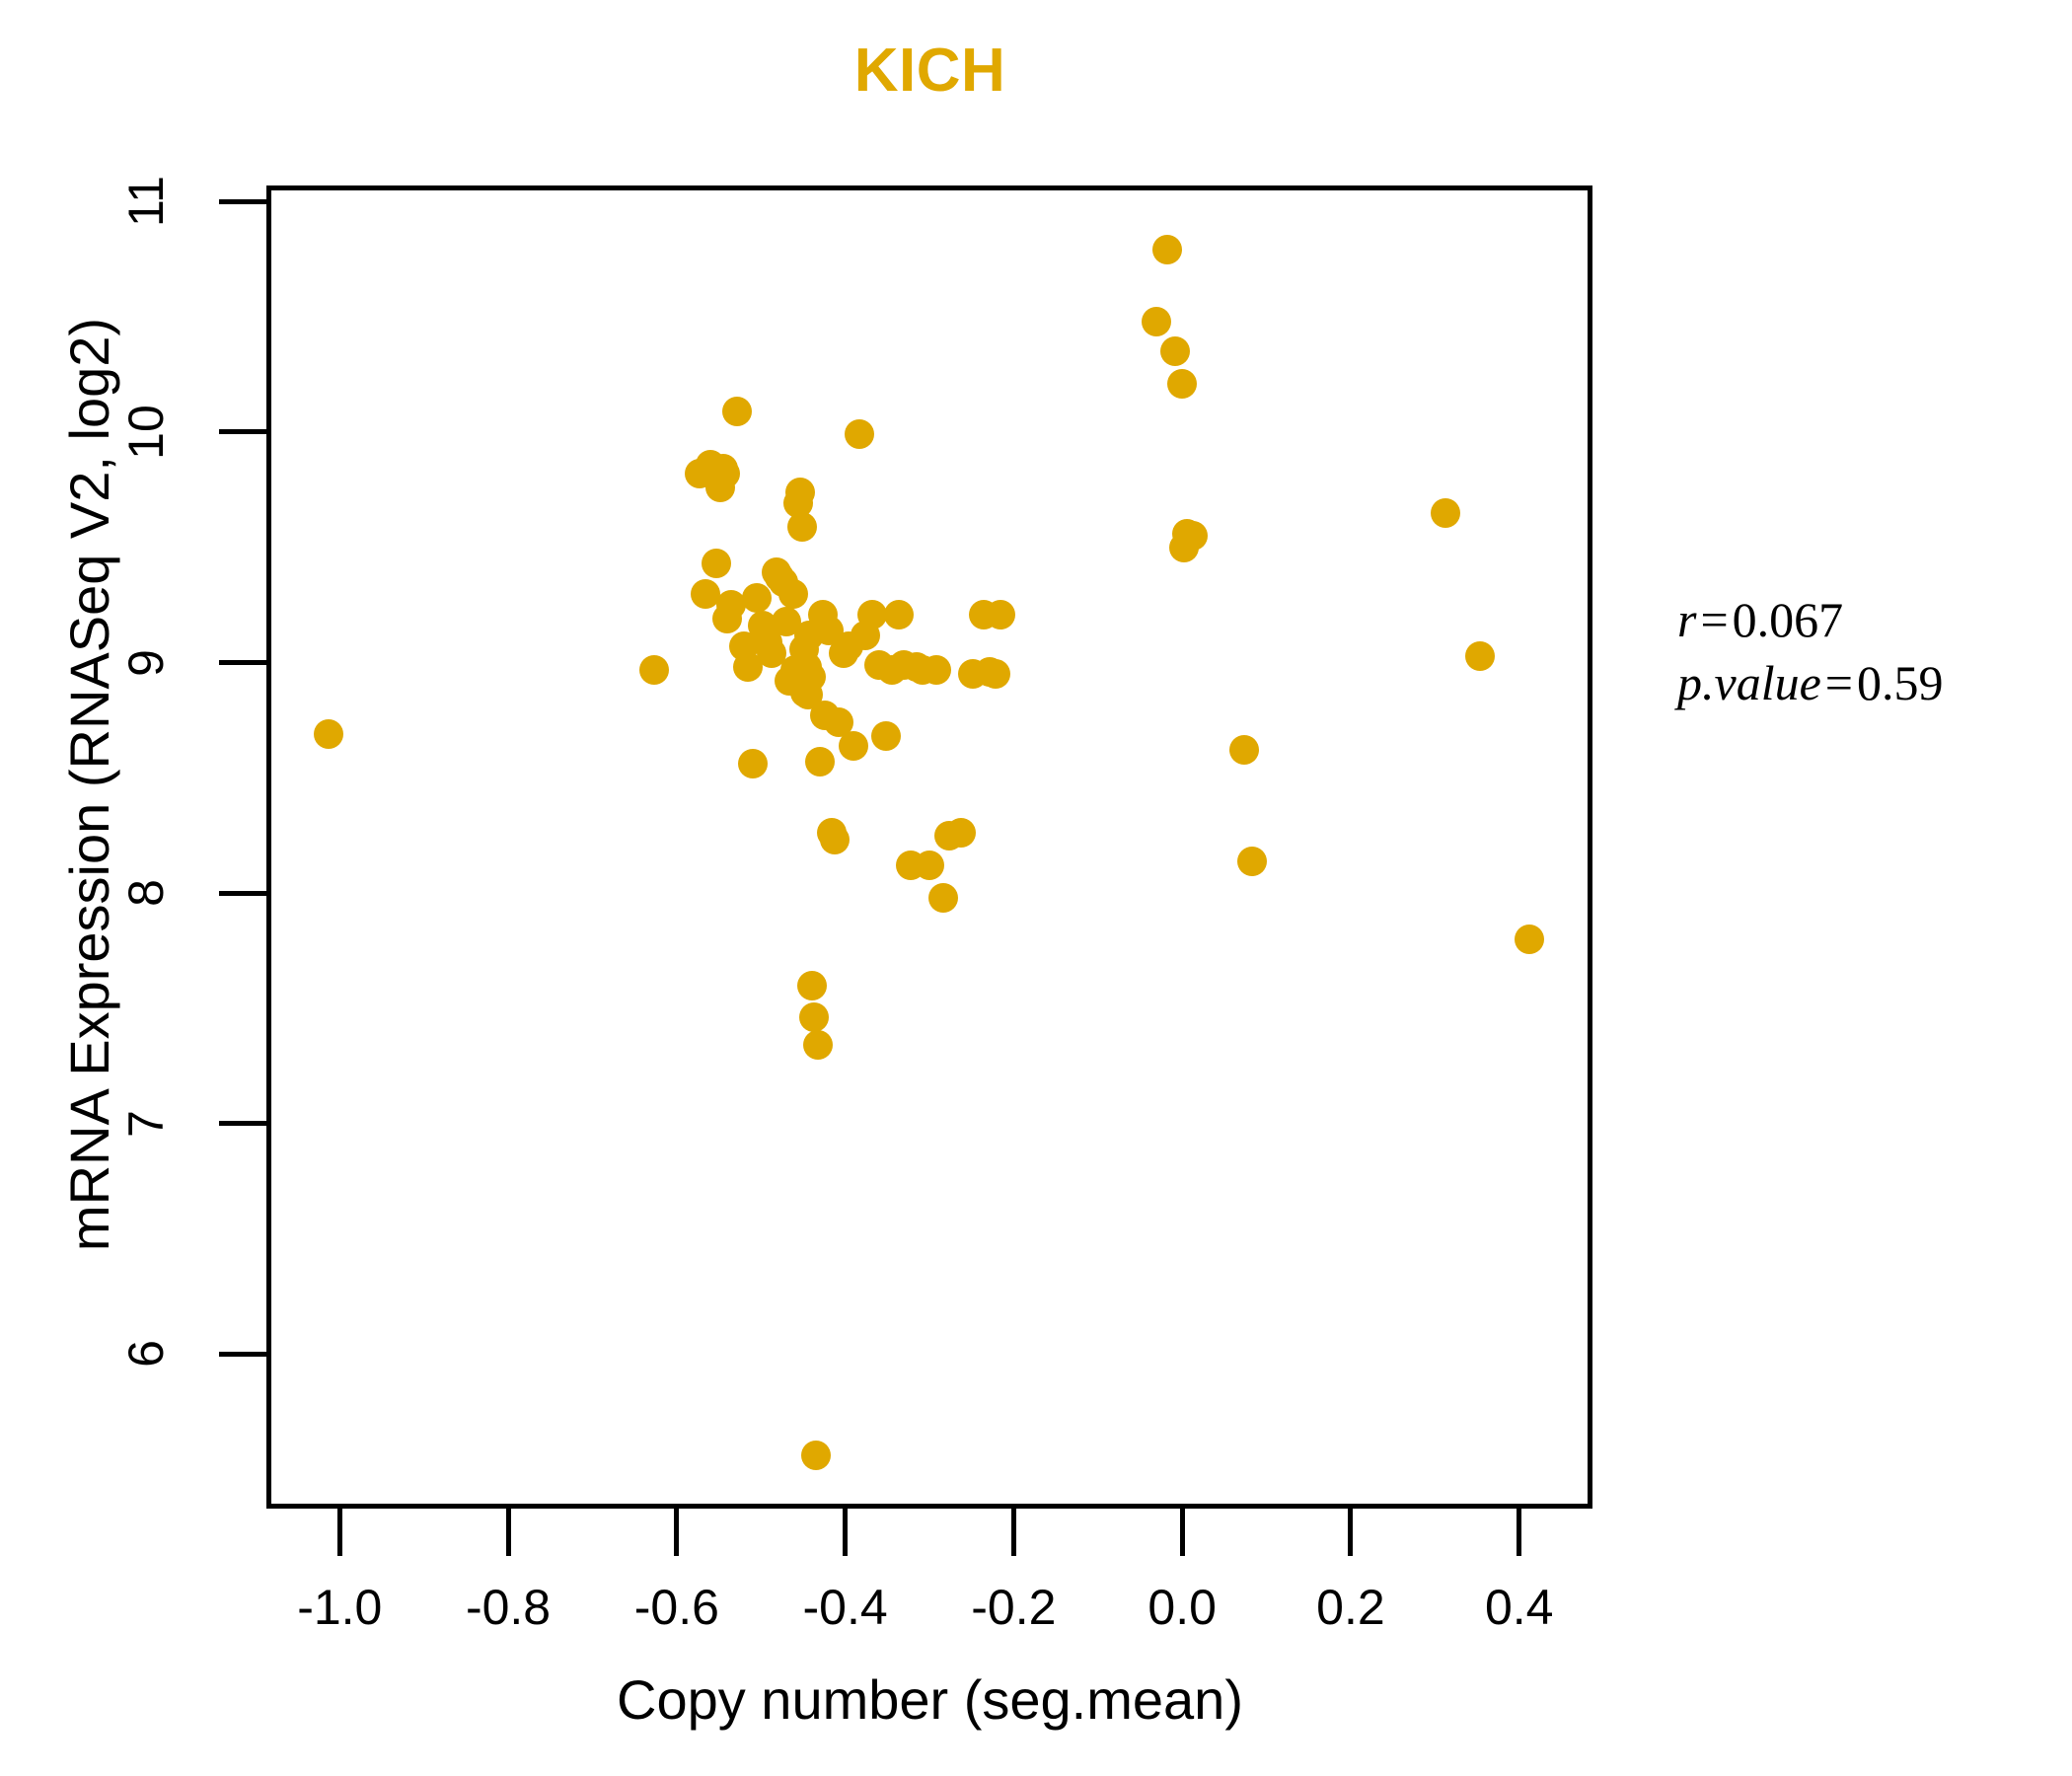  I want to click on statistics-annotation: r=0.067 p.value=0.59, so click(1810, 651).